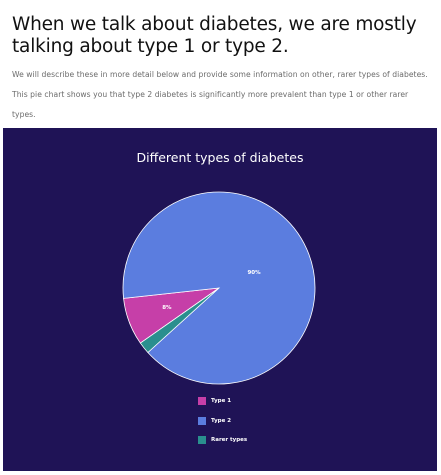 This screenshot has width=441, height=475. I want to click on legend-label: Type 2, so click(221, 420).